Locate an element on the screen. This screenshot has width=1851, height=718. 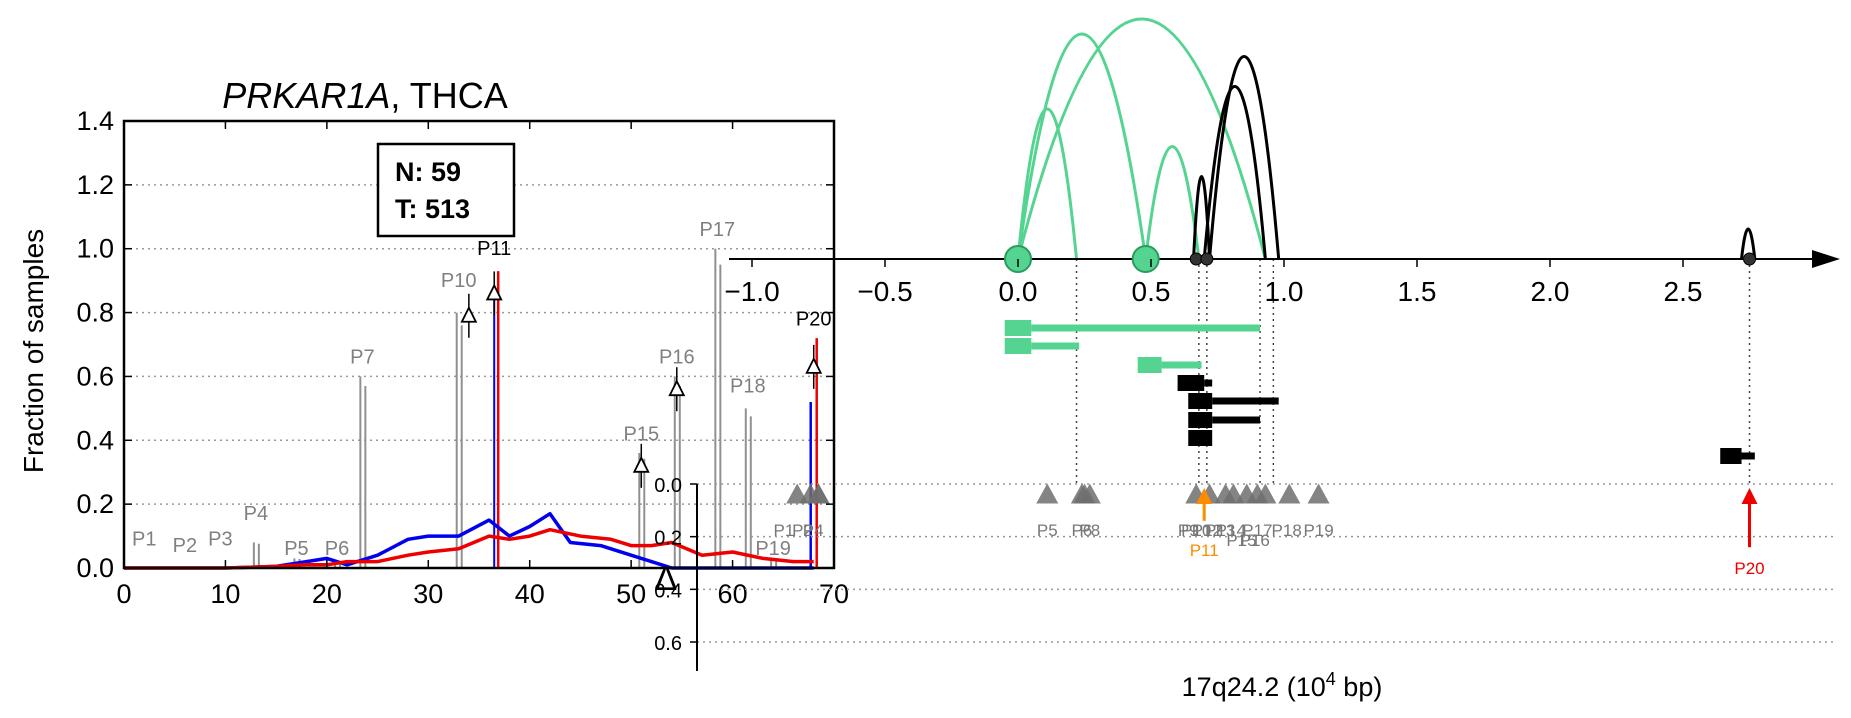
left-y-axis-label: Fraction of samples is located at coordinates (33, 351).